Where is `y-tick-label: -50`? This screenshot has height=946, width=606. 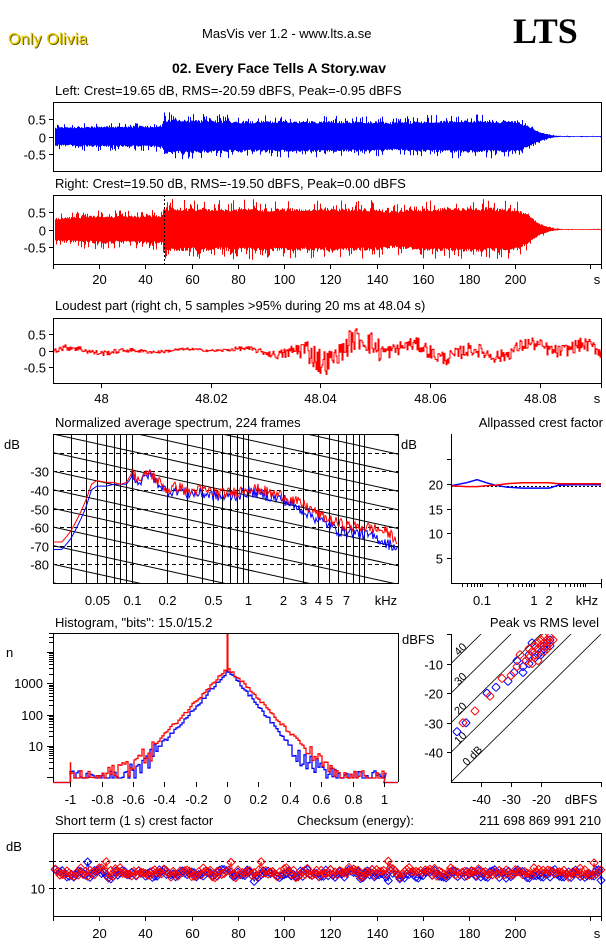 y-tick-label: -50 is located at coordinates (39, 510).